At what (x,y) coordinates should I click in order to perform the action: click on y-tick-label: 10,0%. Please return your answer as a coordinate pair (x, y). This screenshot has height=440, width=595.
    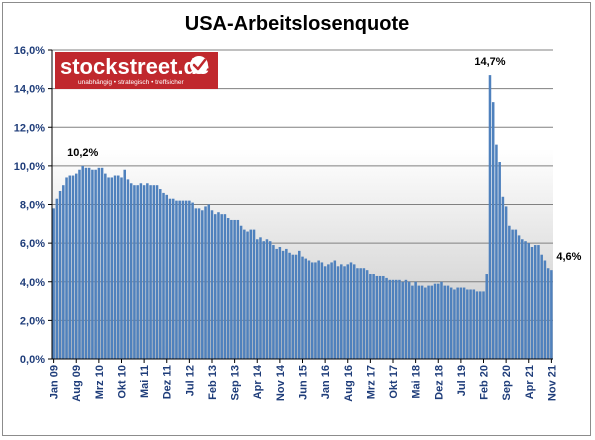
    Looking at the image, I should click on (29, 167).